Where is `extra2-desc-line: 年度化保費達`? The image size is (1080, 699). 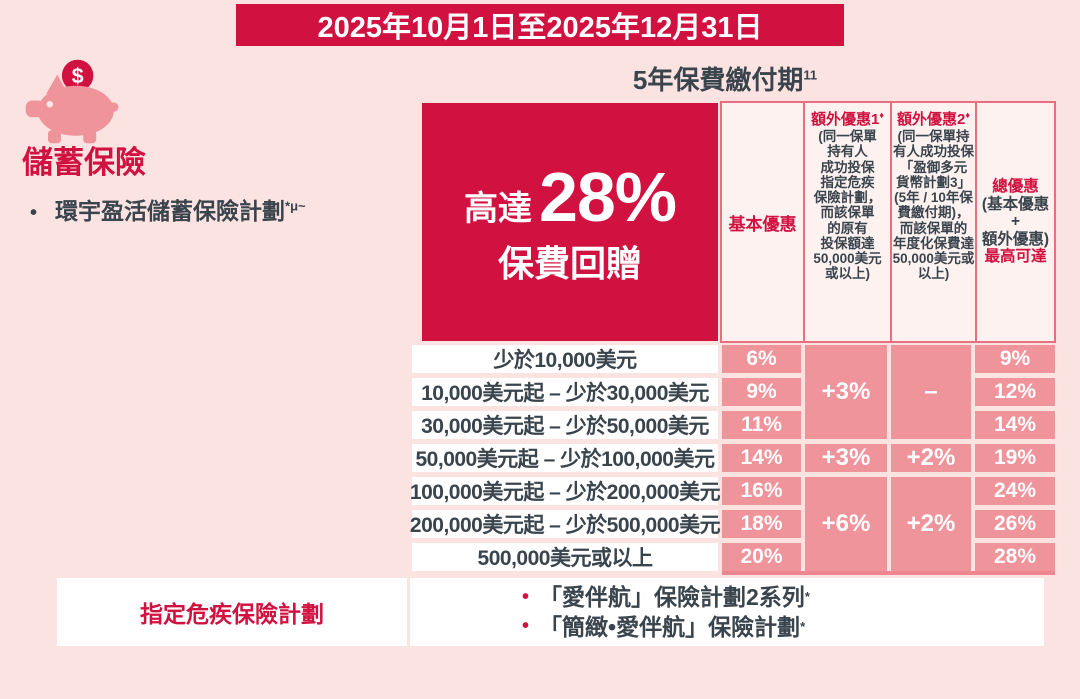 extra2-desc-line: 年度化保費達 is located at coordinates (933, 243).